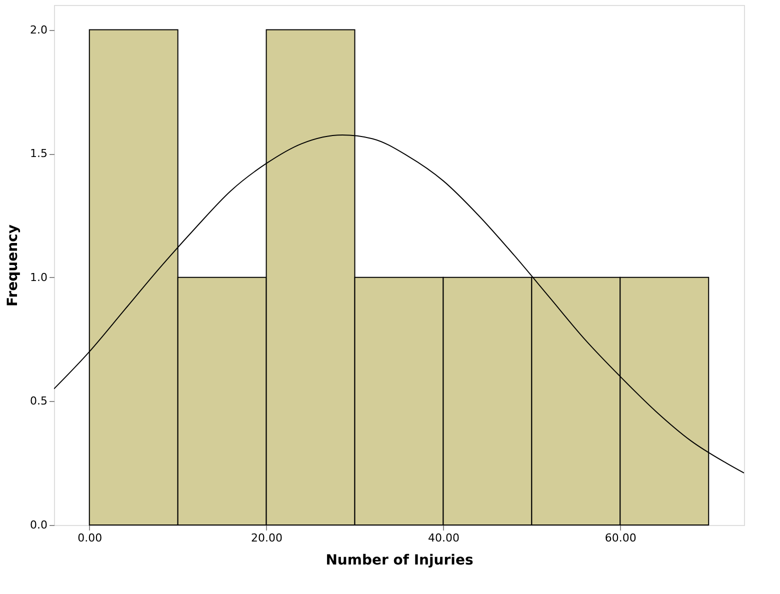 This screenshot has width=780, height=594. I want to click on x-tick-label: 0.00, so click(90, 538).